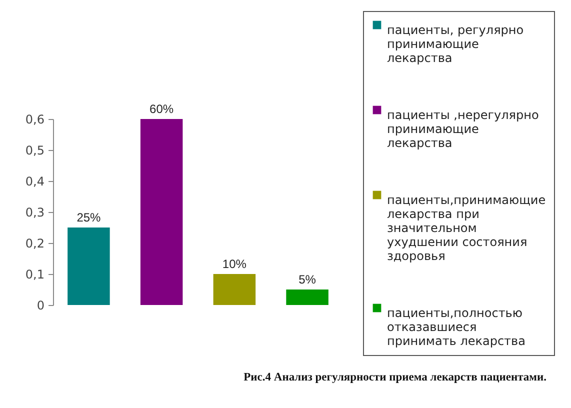  I want to click on text: Рис.4 Анализ регулярности приема лекарств пациентами., so click(395, 378).